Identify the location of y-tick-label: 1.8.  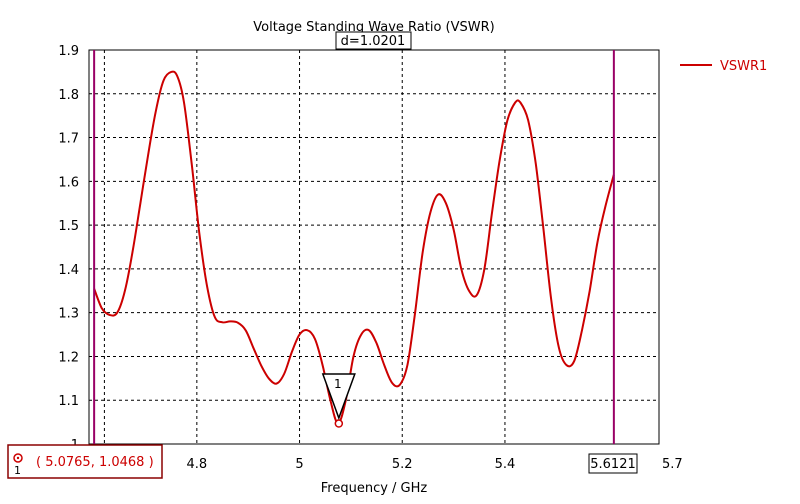
(68, 95).